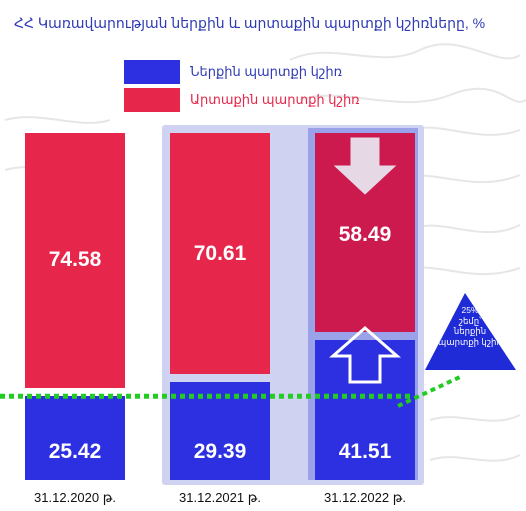  I want to click on callout-line-2: շեմը՝, so click(470, 320).